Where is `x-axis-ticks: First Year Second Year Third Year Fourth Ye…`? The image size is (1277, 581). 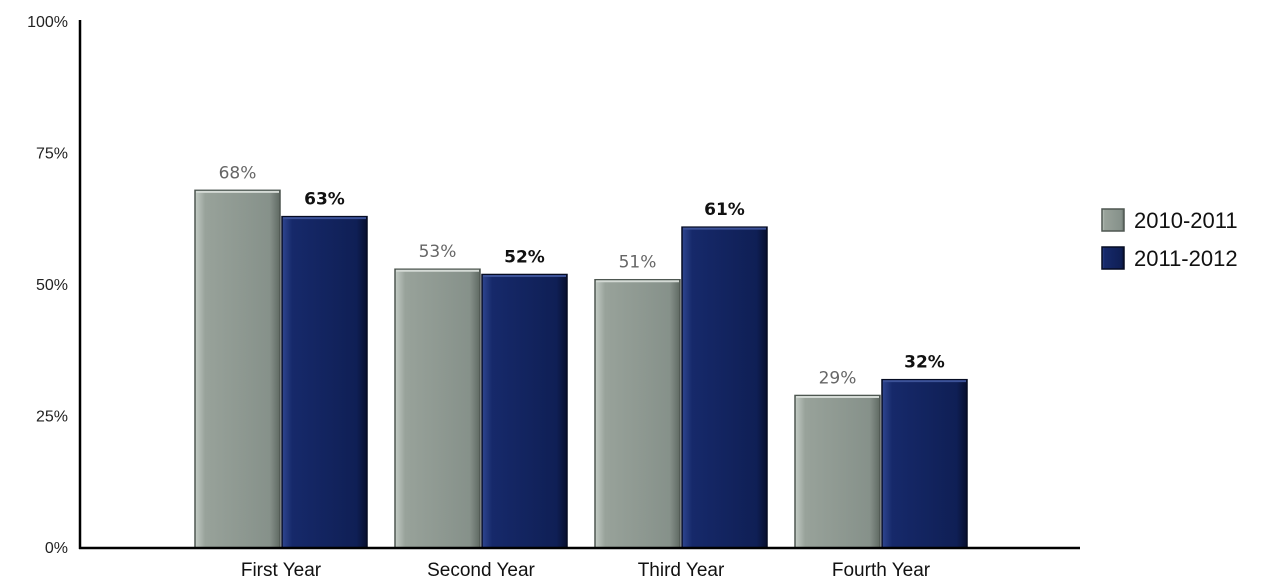 x-axis-ticks: First Year Second Year Third Year Fourth Ye… is located at coordinates (586, 570).